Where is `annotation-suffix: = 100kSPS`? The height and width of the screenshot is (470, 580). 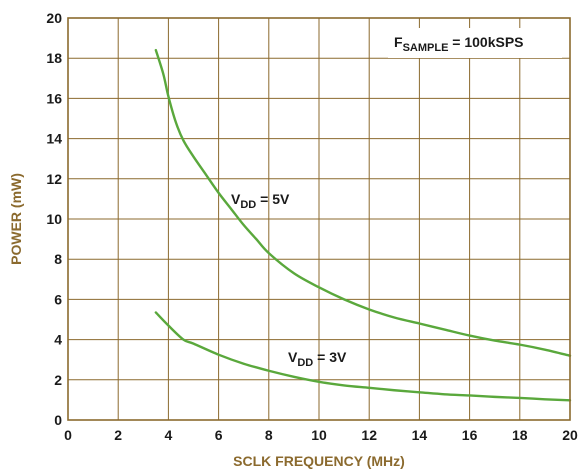 annotation-suffix: = 100kSPS is located at coordinates (485, 42).